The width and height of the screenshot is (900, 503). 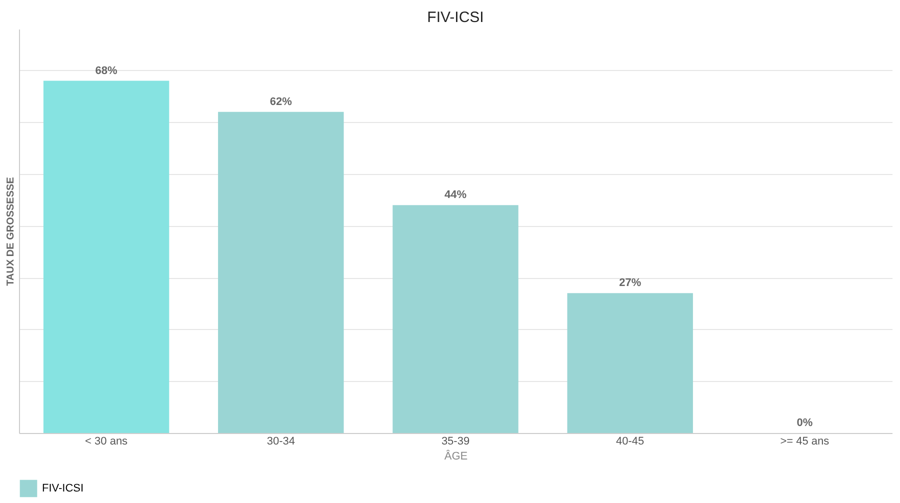 What do you see at coordinates (106, 70) in the screenshot?
I see `data-label: 68%` at bounding box center [106, 70].